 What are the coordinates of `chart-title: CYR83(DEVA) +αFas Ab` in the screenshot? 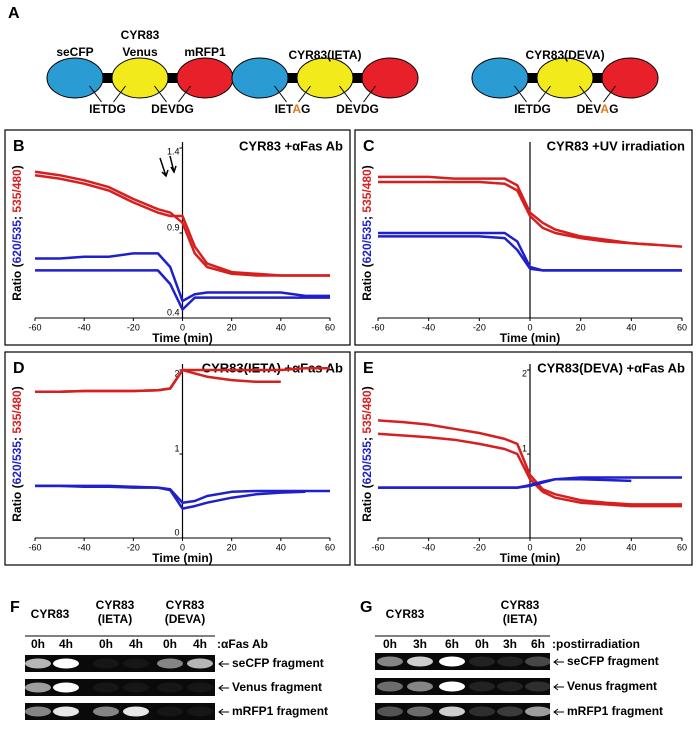 It's located at (611, 367).